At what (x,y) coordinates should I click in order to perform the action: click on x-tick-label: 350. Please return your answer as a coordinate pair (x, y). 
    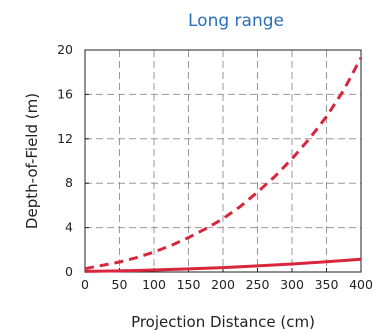
    Looking at the image, I should click on (327, 284).